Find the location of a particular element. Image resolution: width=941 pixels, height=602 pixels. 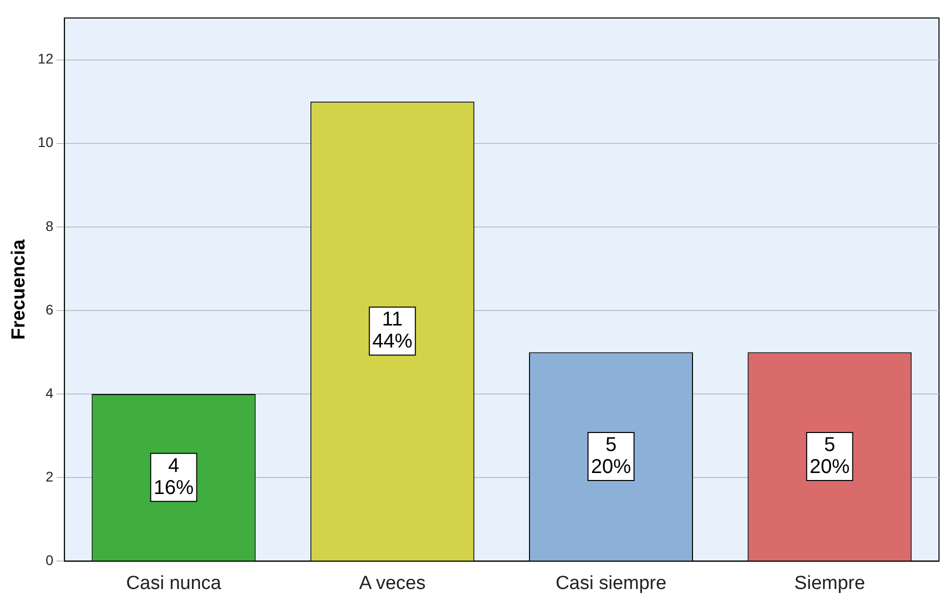

y-tick-label: 2 is located at coordinates (50, 476).